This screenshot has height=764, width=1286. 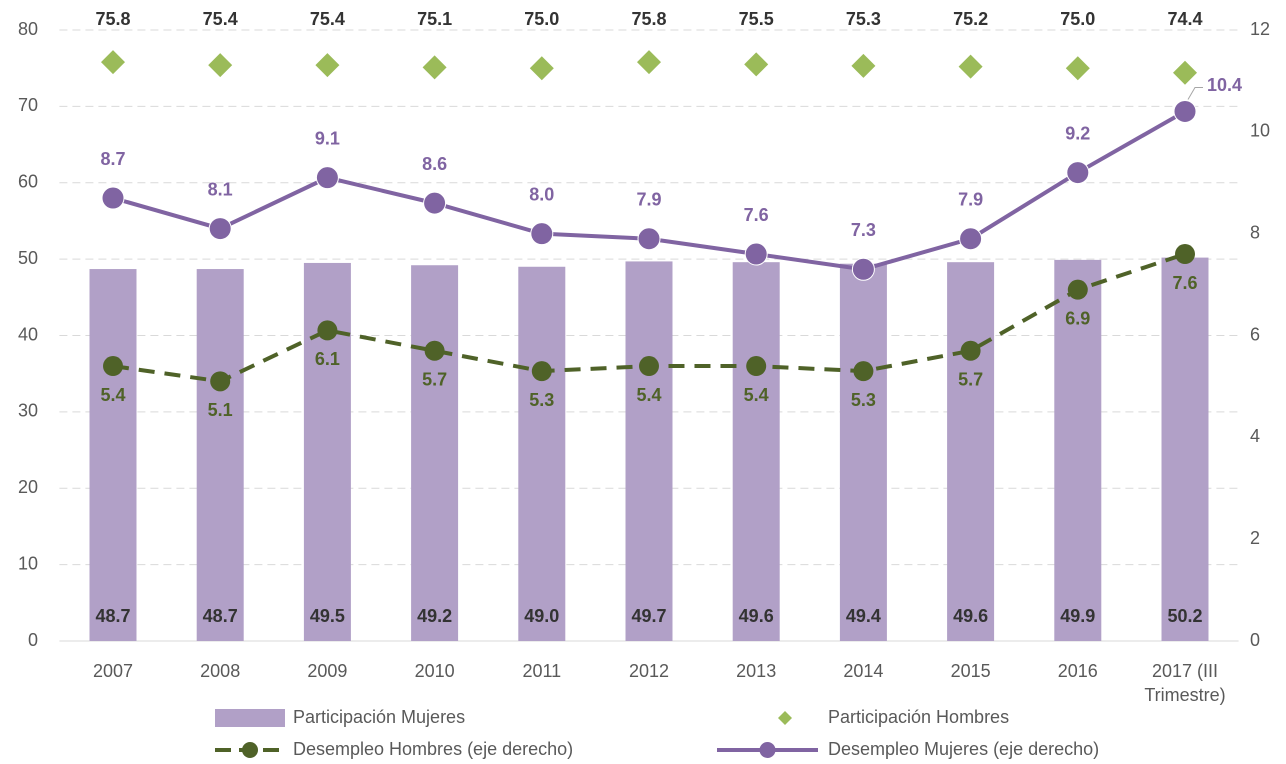 What do you see at coordinates (1185, 683) in the screenshot?
I see `x-tick-label: 2017 (III Trimestre)` at bounding box center [1185, 683].